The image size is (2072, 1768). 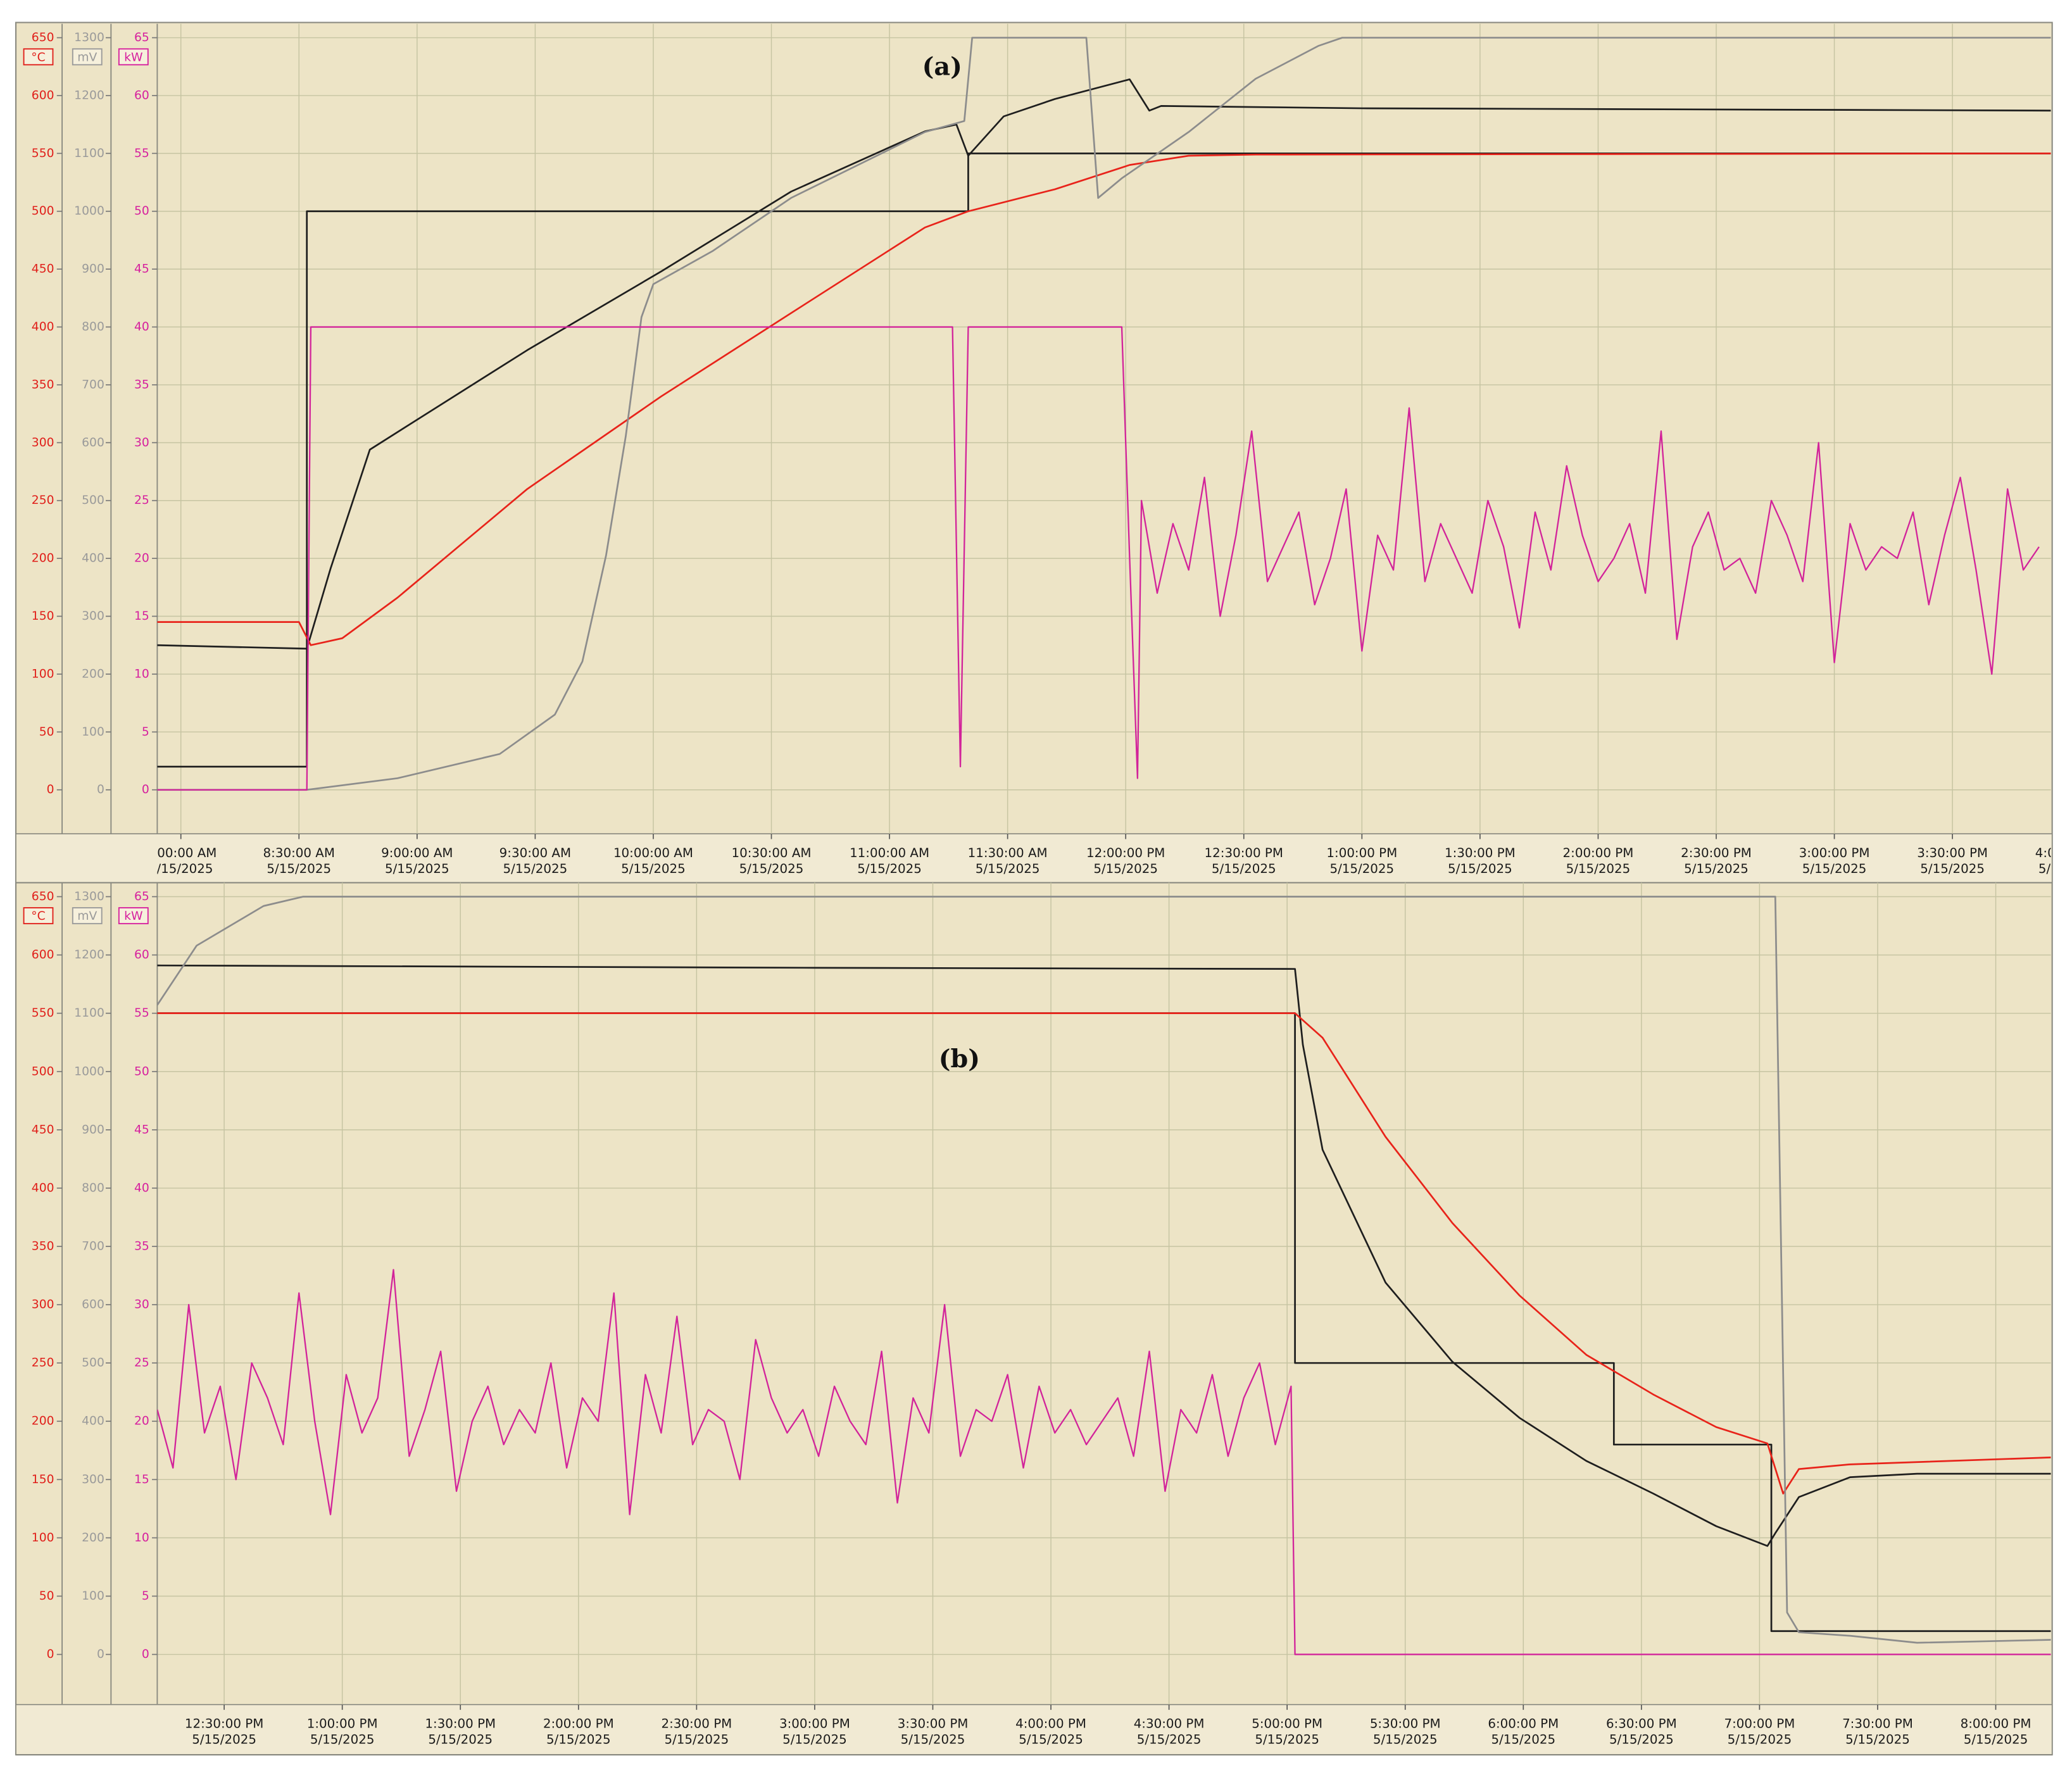 What do you see at coordinates (2053, 853) in the screenshot?
I see `x-tick-label: 4:00:00 PM` at bounding box center [2053, 853].